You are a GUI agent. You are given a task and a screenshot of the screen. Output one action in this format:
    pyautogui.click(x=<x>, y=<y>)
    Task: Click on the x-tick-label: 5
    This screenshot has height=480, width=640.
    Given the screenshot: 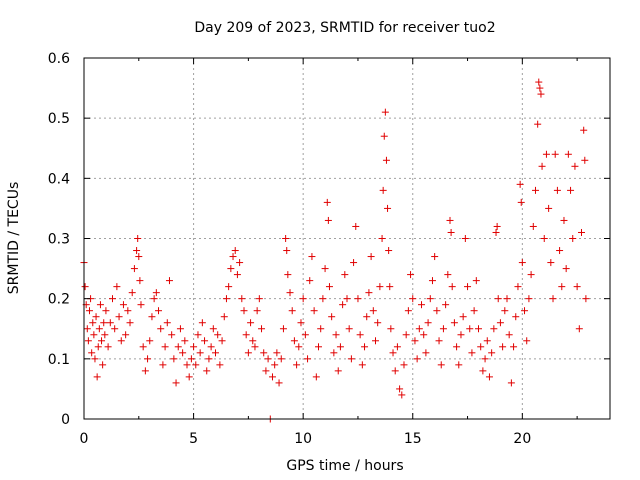 What is the action you would take?
    pyautogui.click(x=193, y=439)
    